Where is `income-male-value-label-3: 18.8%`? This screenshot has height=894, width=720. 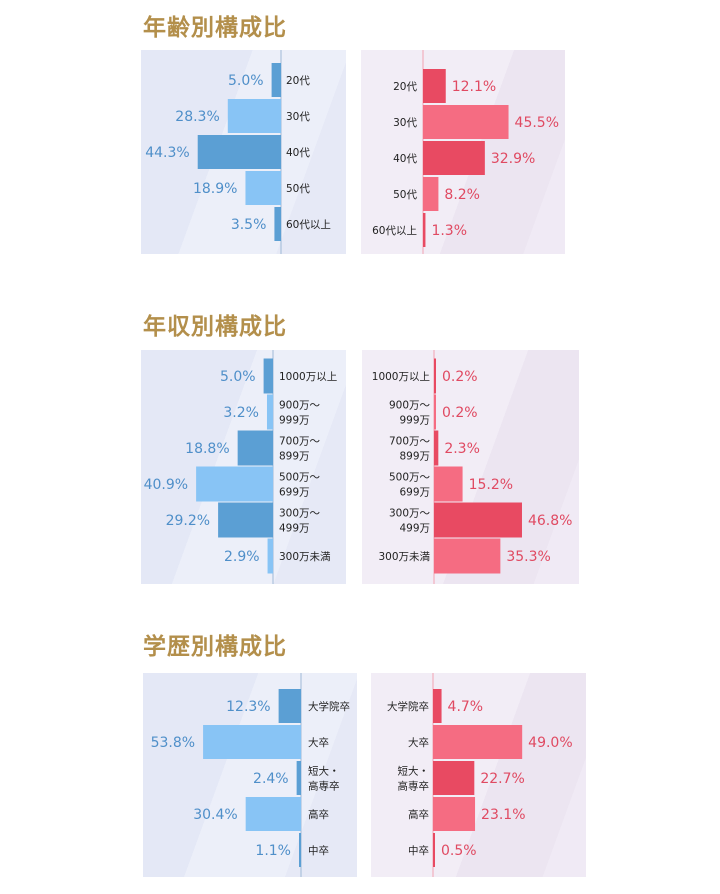 income-male-value-label-3: 18.8% is located at coordinates (207, 449).